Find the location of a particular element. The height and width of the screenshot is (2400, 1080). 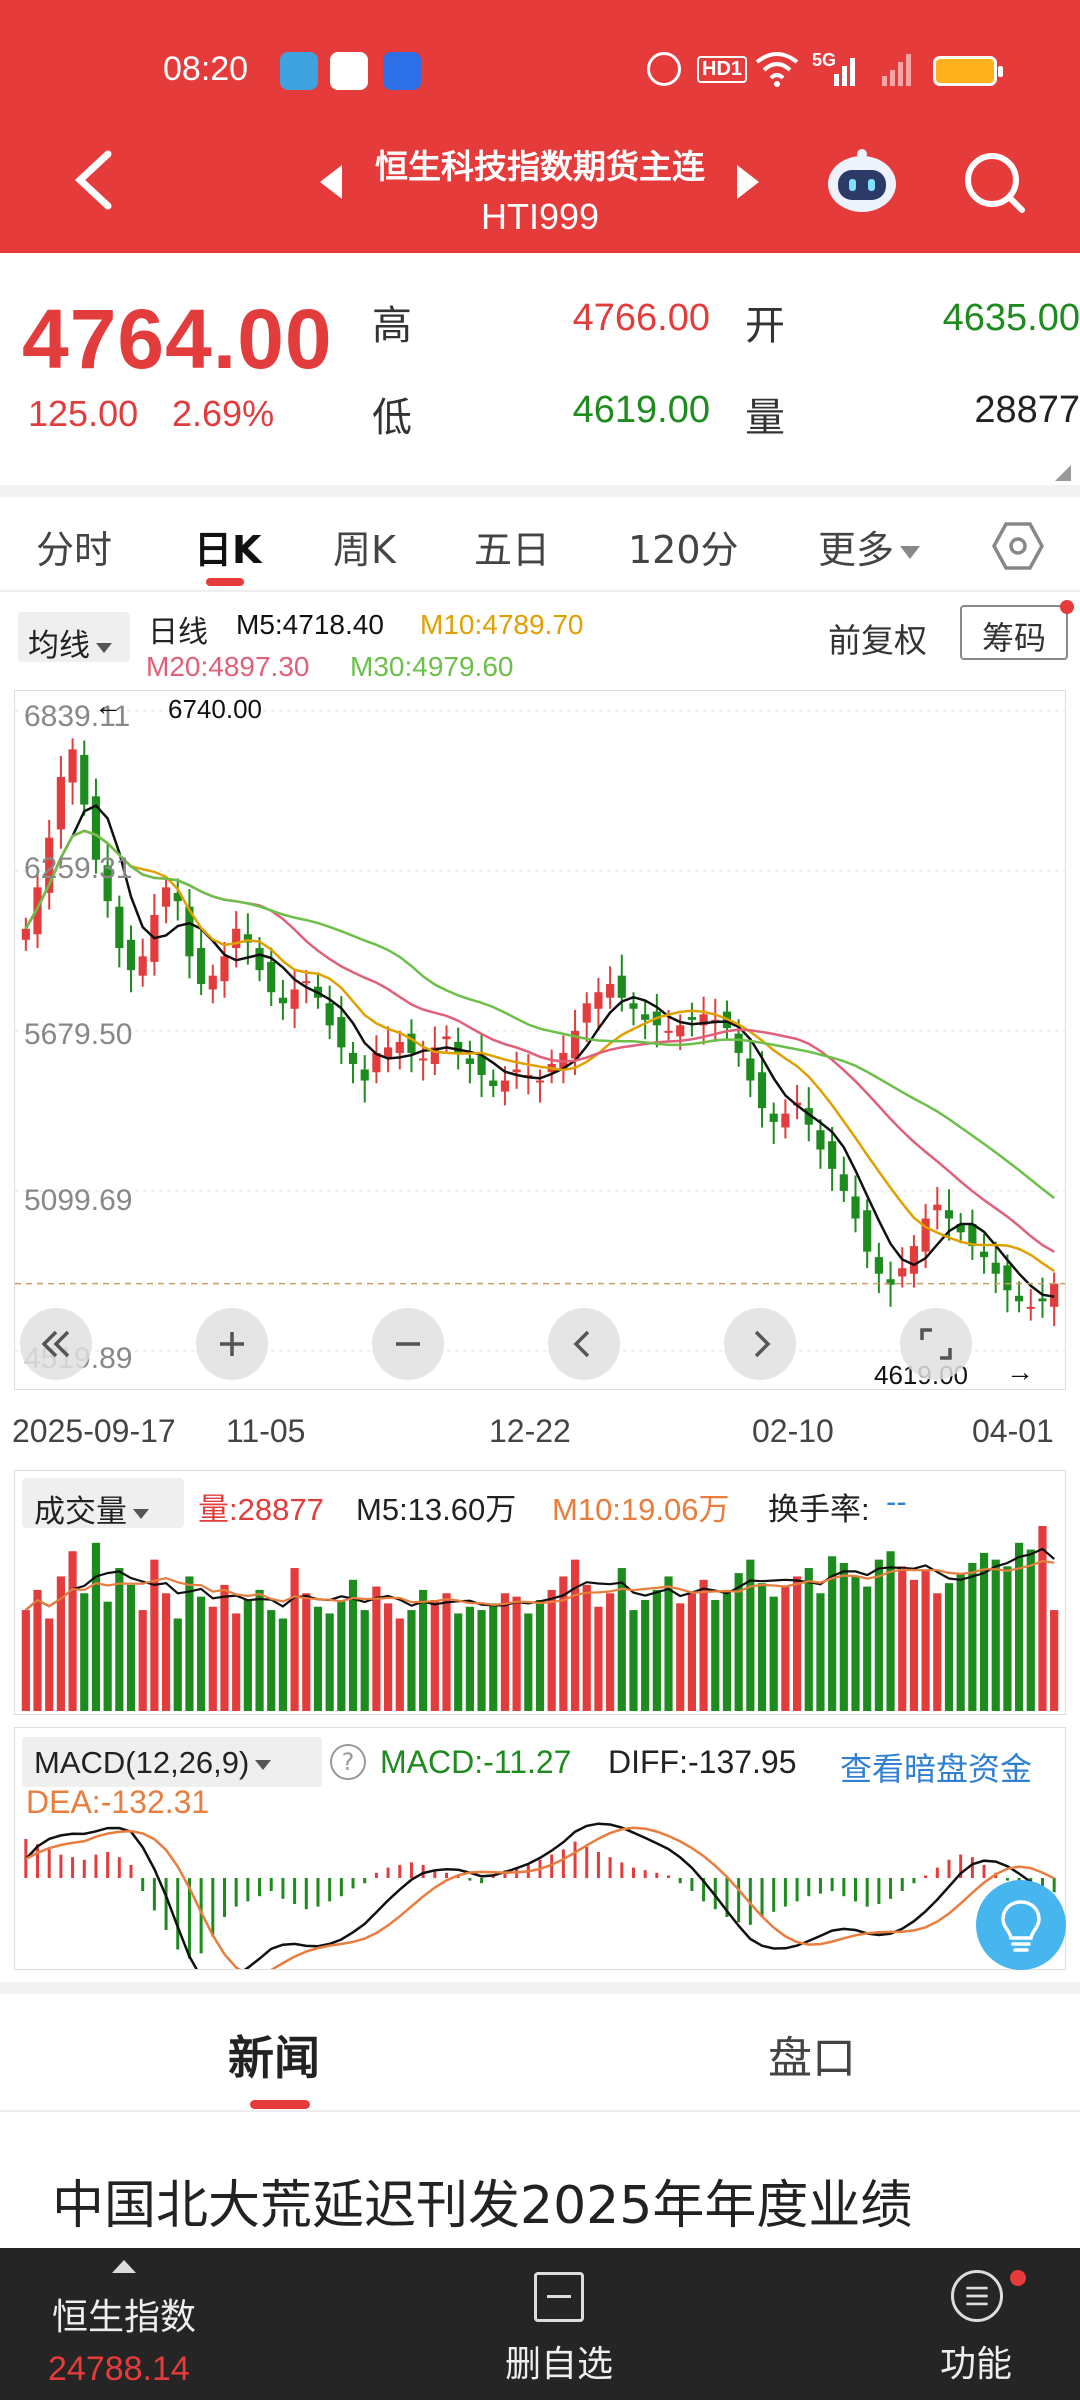

tab-daily-k: 日K is located at coordinates (228, 550).